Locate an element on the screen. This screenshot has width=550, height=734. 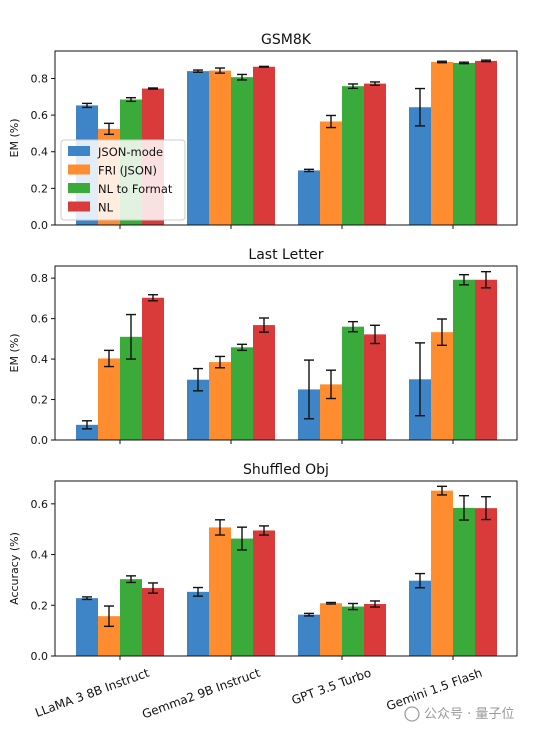
legend-box is located at coordinates (123, 180).